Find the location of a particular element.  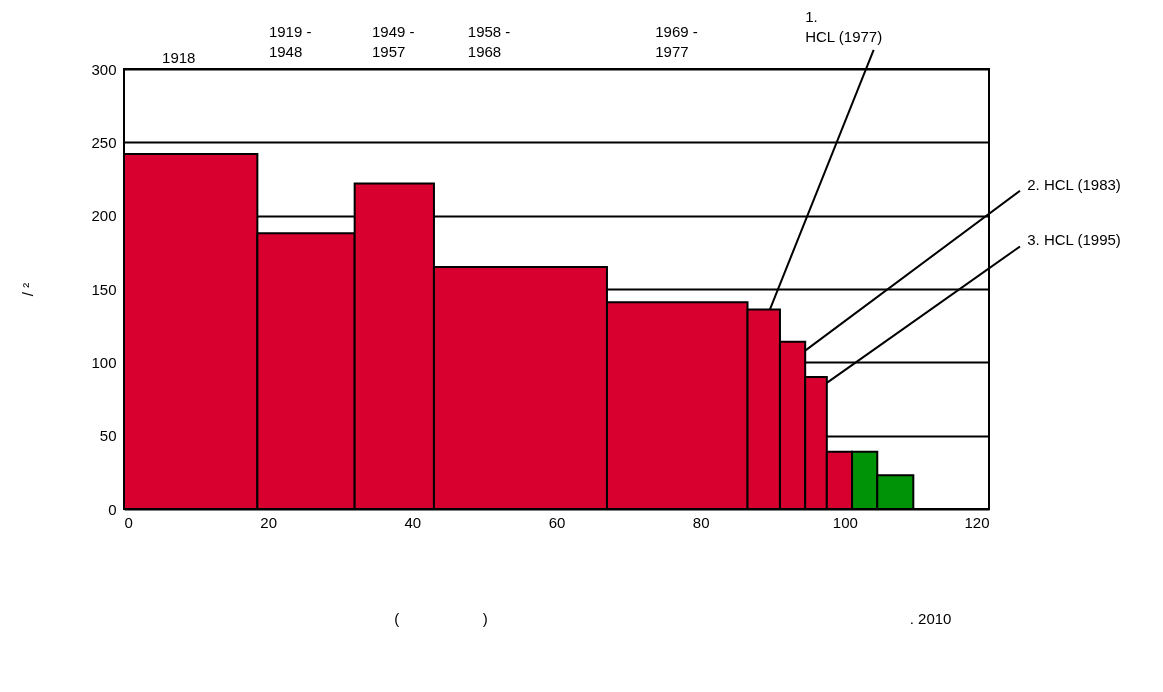

text: 1969 - 1977 is located at coordinates (676, 41).